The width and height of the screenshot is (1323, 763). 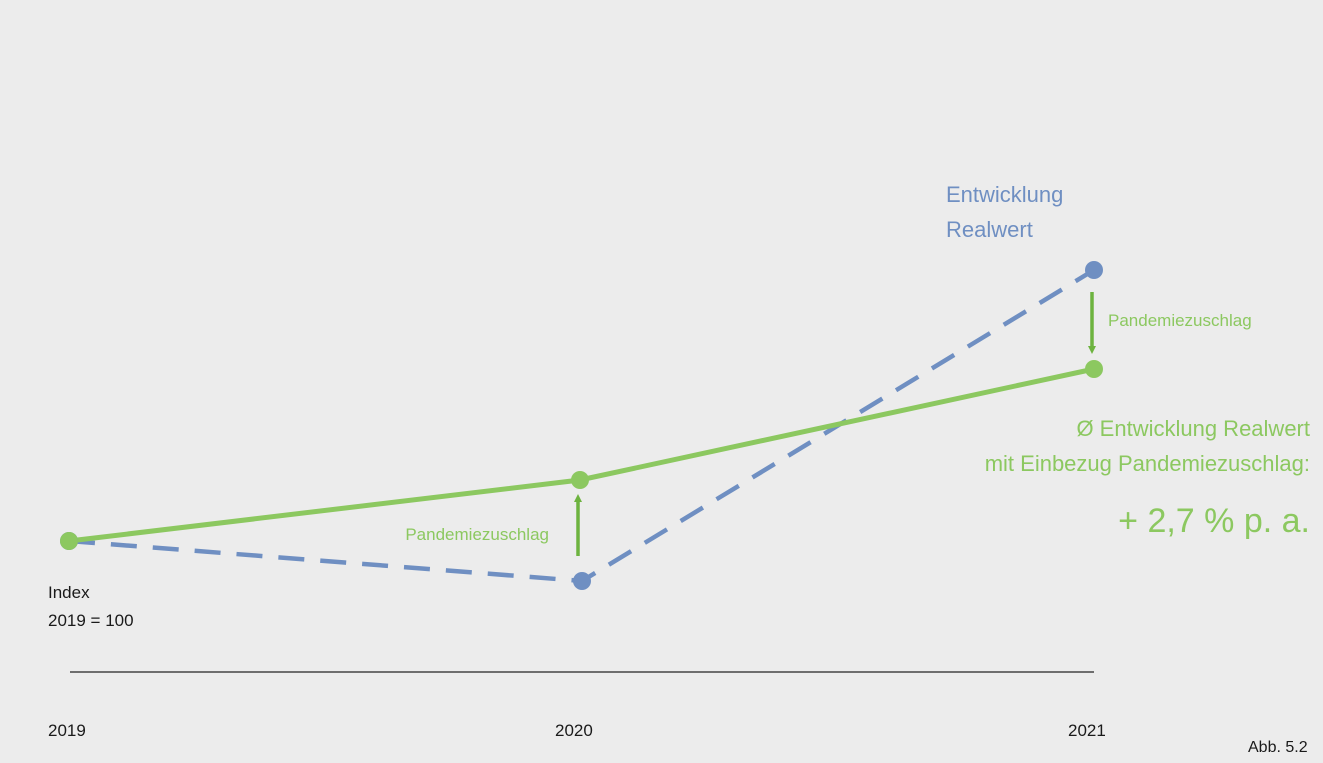 What do you see at coordinates (69, 541) in the screenshot?
I see `data-point-average-2019` at bounding box center [69, 541].